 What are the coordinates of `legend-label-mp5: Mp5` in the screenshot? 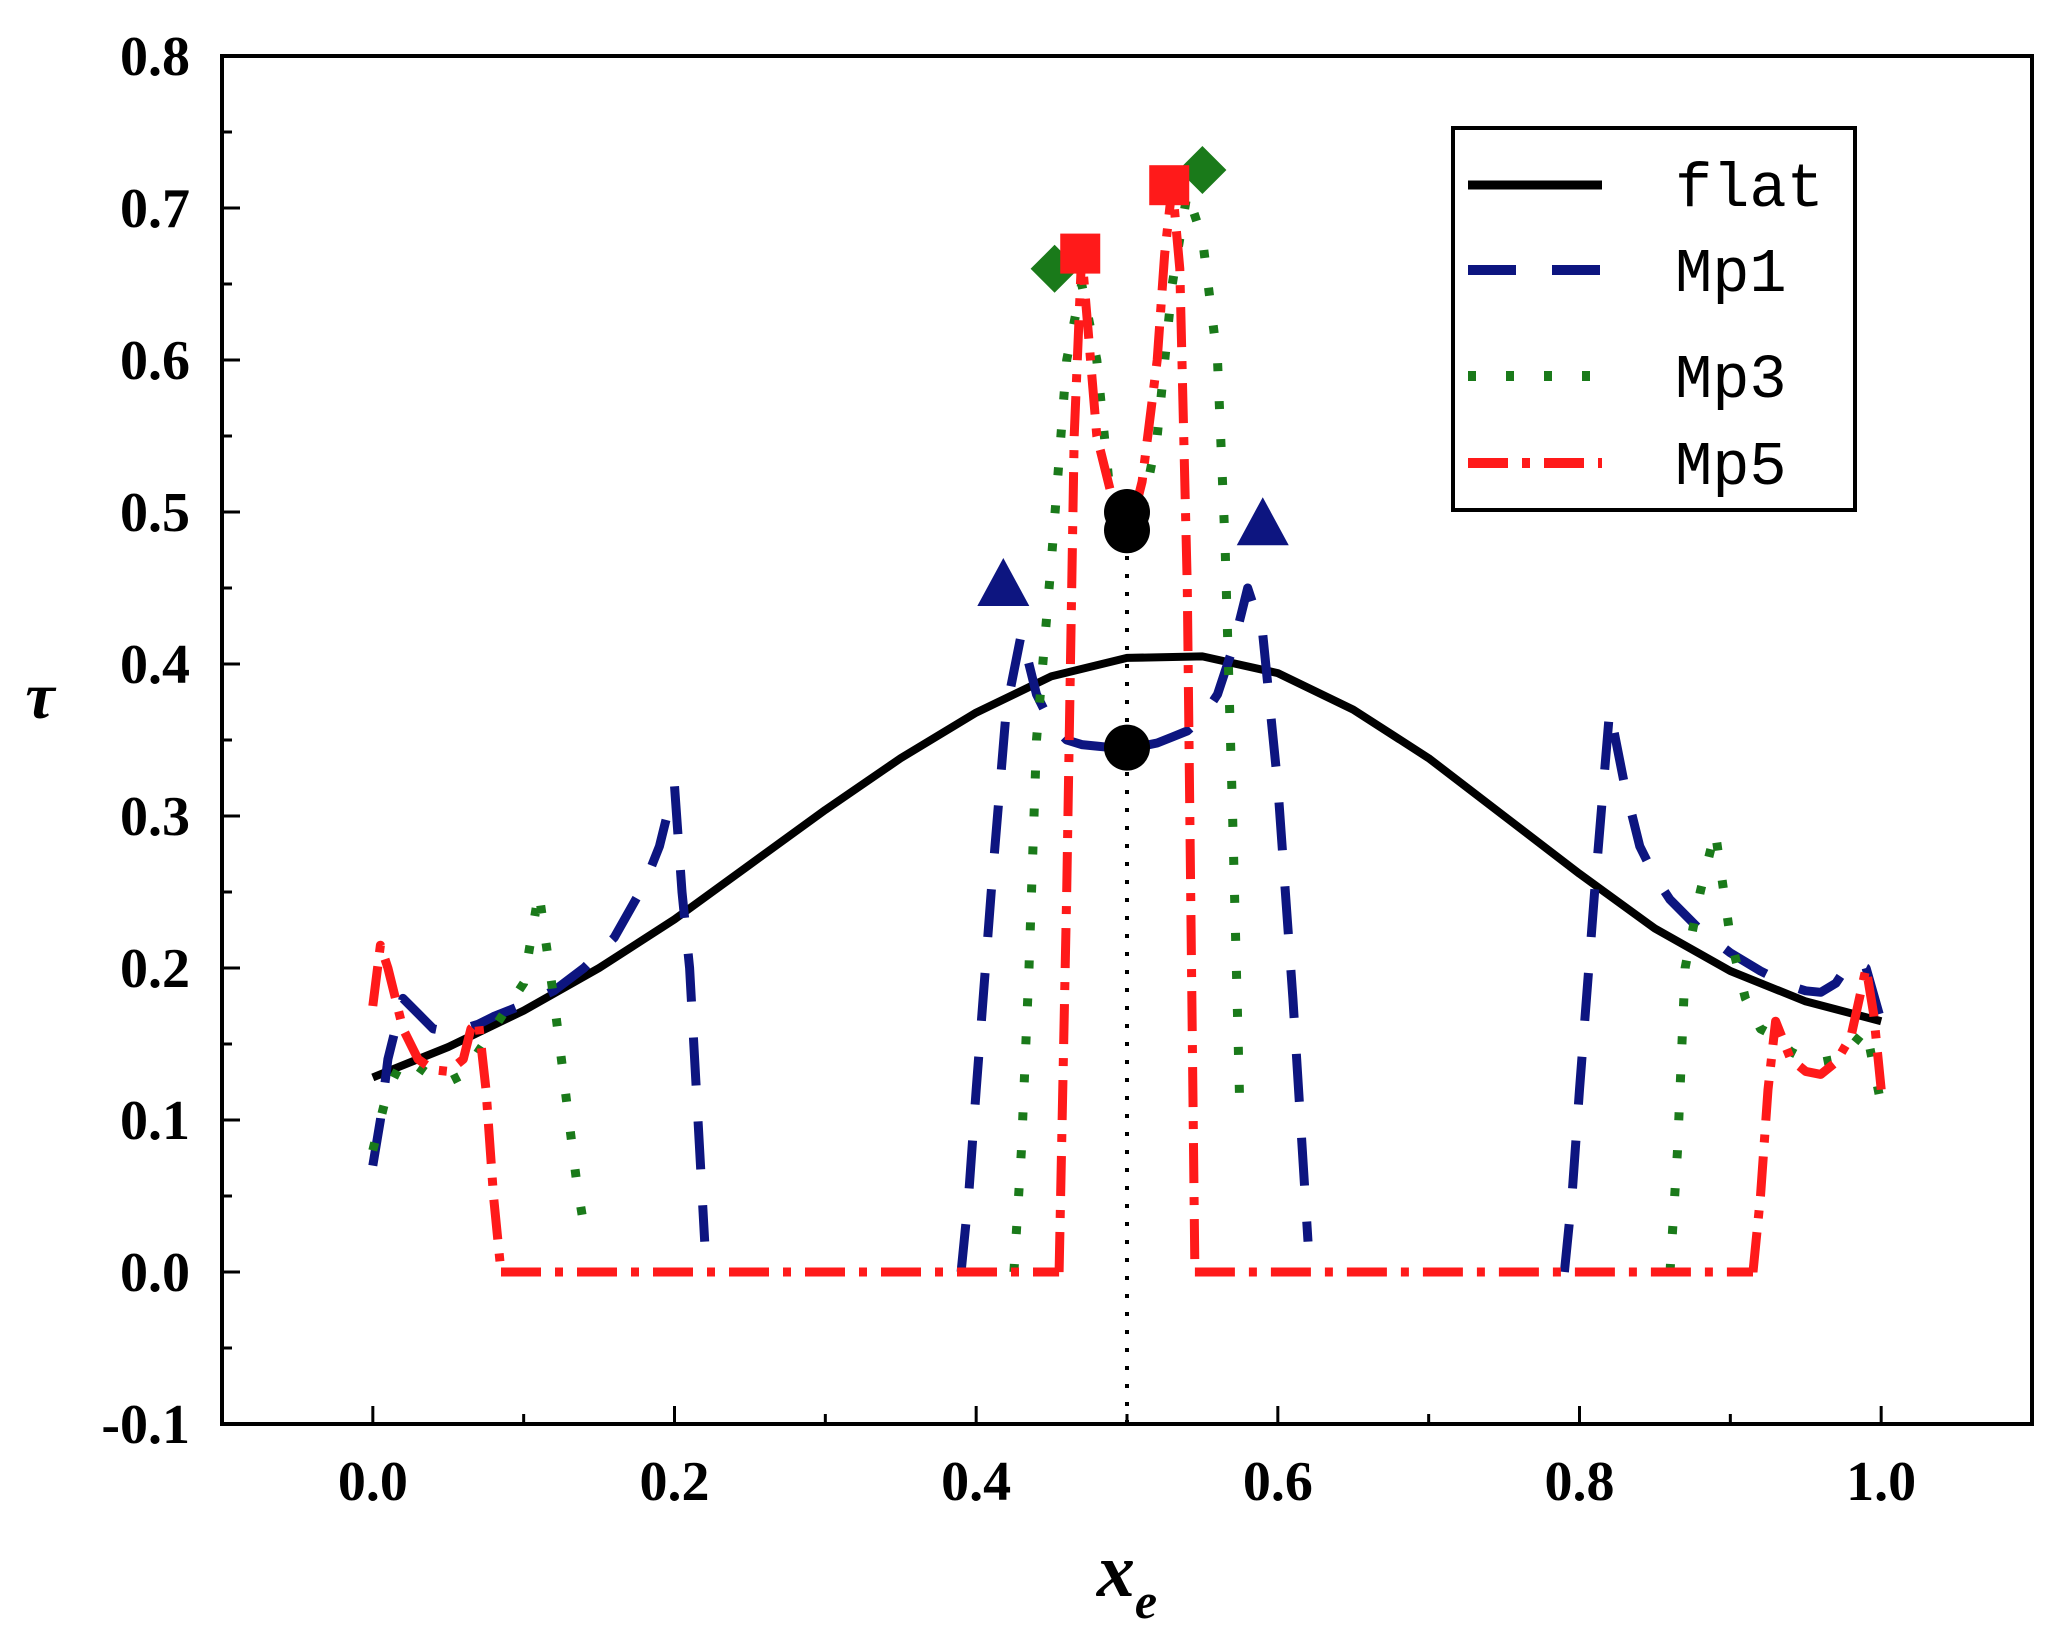 It's located at (1731, 467).